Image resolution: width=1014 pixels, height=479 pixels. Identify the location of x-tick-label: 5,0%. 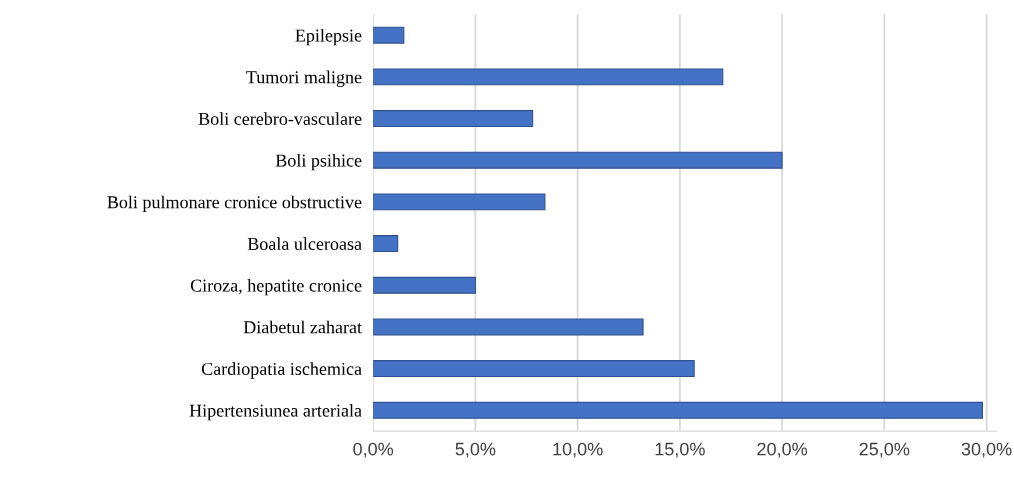
(475, 450).